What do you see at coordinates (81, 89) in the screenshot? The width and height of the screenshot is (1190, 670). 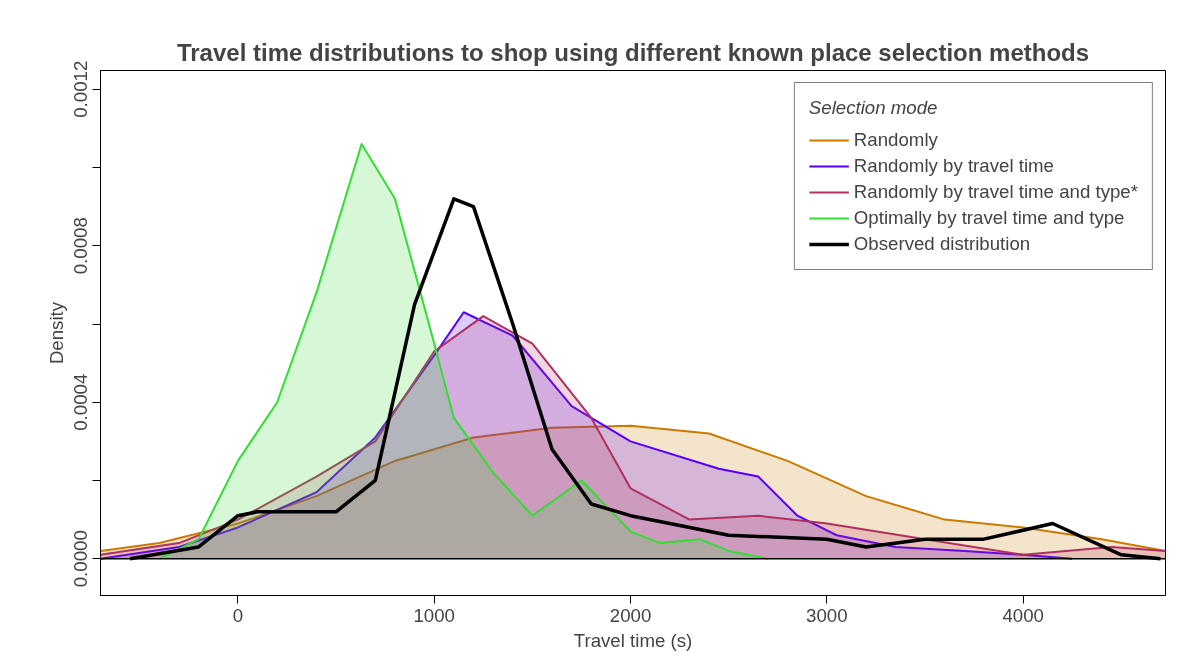 I see `y-tick-label: 0.0012` at bounding box center [81, 89].